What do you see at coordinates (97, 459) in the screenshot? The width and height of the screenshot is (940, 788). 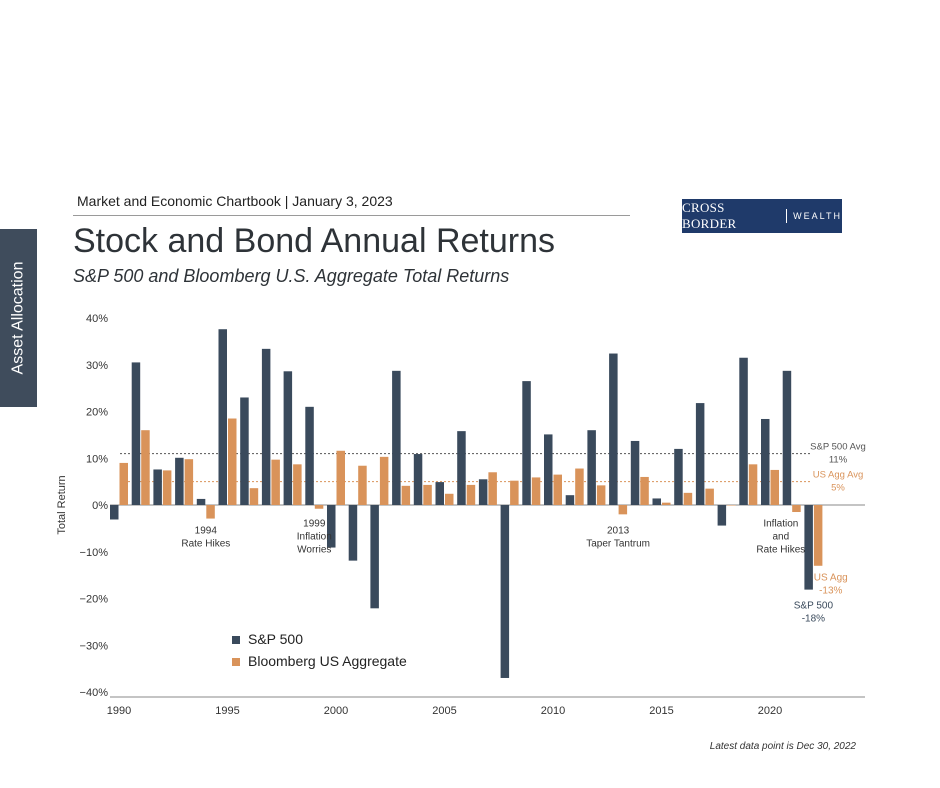 I see `y-tick-label: 10%` at bounding box center [97, 459].